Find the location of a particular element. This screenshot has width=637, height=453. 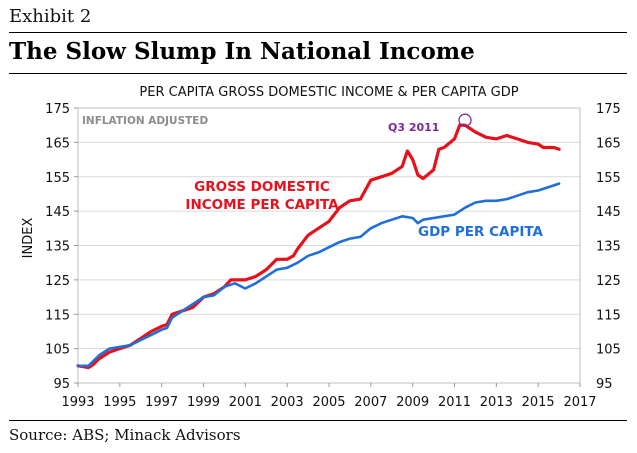

x-tick-label: 2013 is located at coordinates (496, 402).